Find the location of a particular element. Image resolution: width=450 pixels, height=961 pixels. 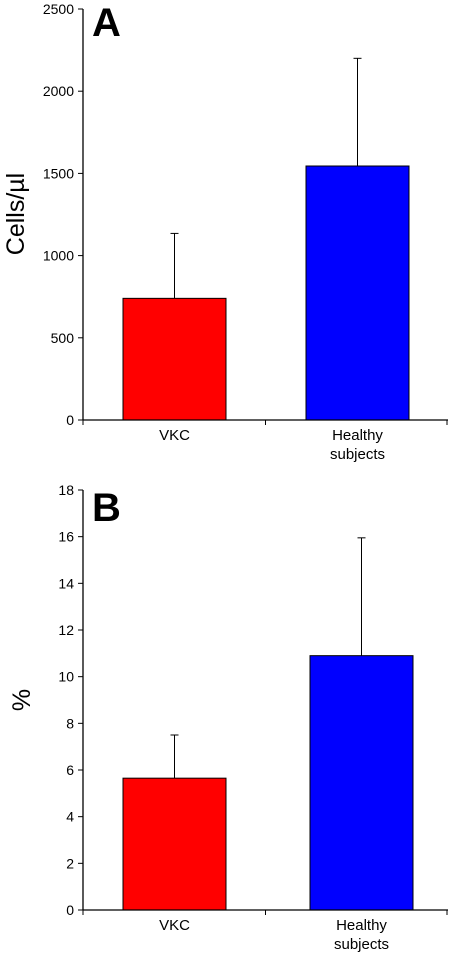

panel-b-y-axis-label: % is located at coordinates (22, 700).